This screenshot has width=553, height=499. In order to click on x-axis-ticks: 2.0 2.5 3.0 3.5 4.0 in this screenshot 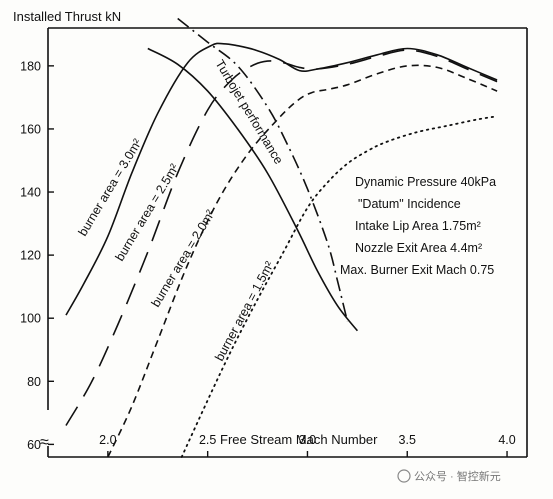, I will do `click(307, 445)`.